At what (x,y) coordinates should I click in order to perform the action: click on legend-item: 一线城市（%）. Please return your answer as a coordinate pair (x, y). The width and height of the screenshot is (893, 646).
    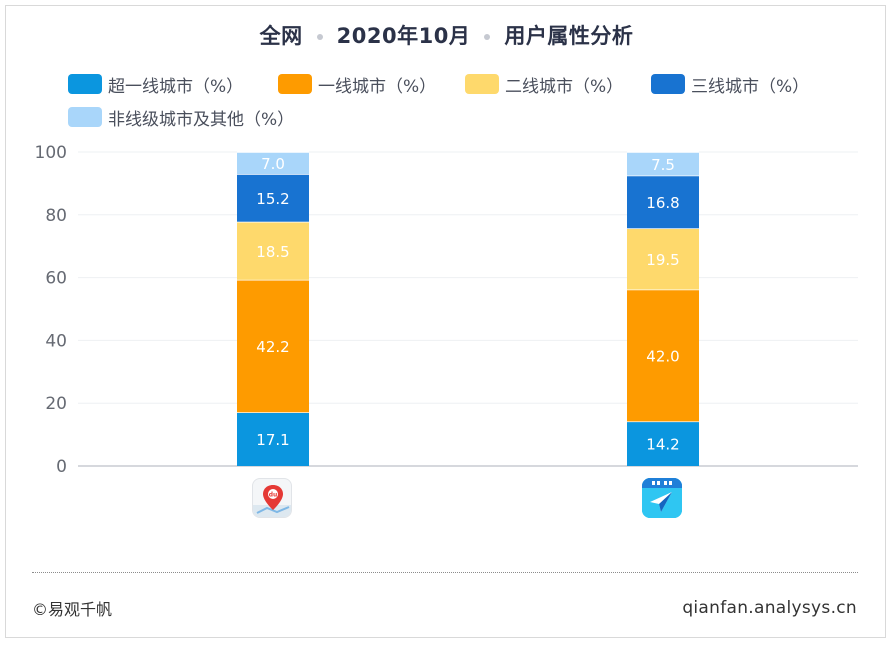
    Looking at the image, I should click on (357, 84).